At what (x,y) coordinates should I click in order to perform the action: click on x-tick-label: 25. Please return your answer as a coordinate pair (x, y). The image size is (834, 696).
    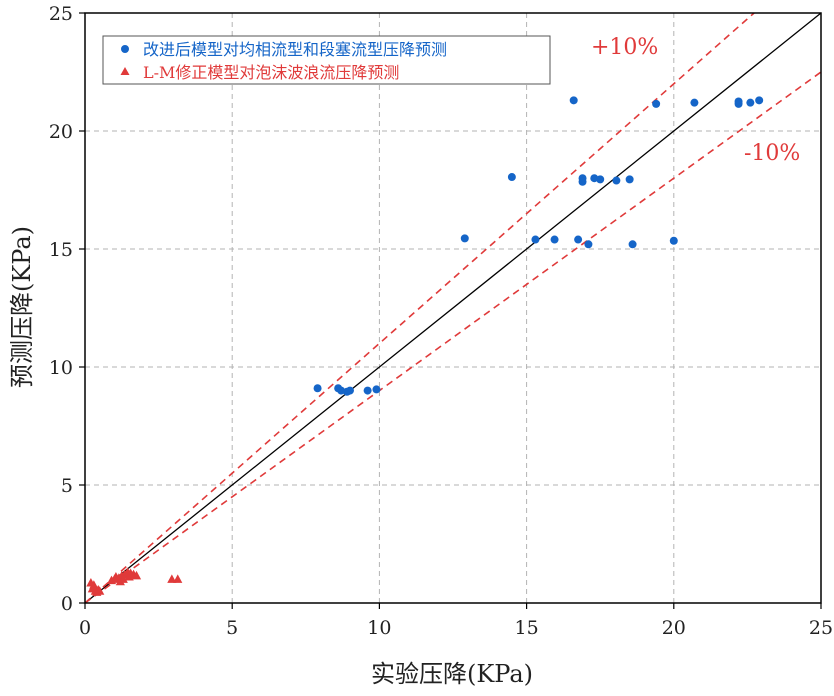
    Looking at the image, I should click on (821, 628).